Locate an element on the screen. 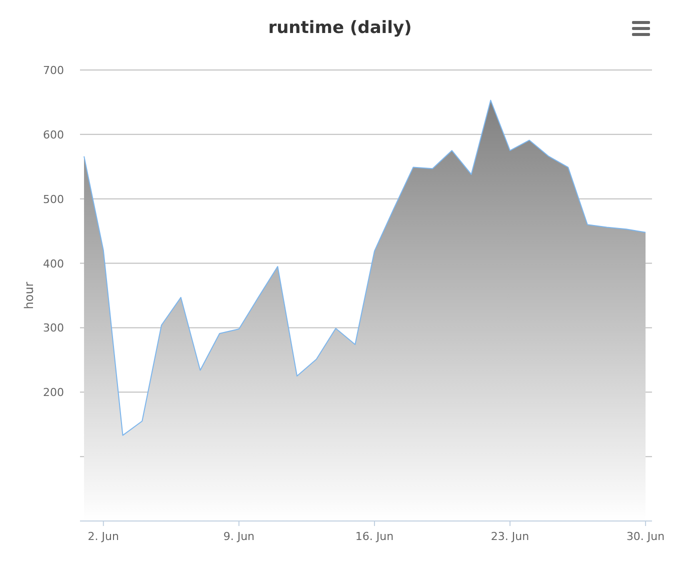  x-tick-label: 30. Jun is located at coordinates (645, 536).